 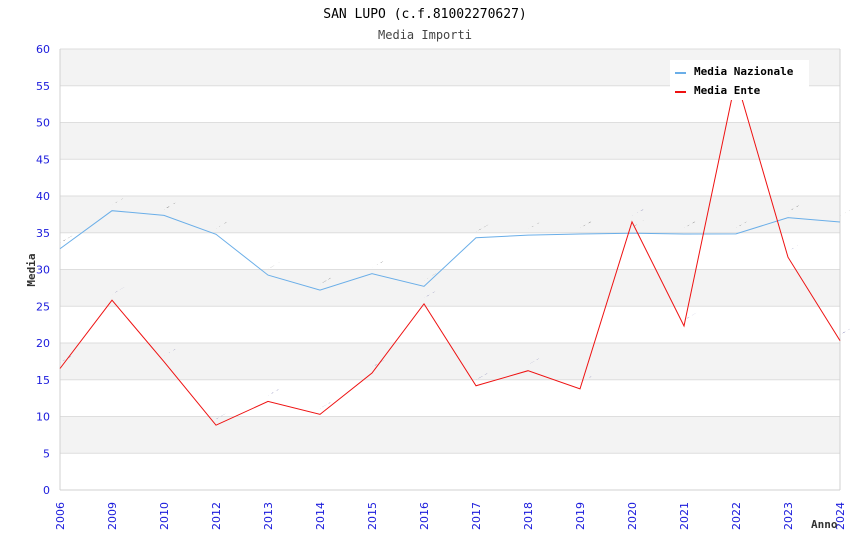 I want to click on data-label: 20.32, so click(x=836, y=331).